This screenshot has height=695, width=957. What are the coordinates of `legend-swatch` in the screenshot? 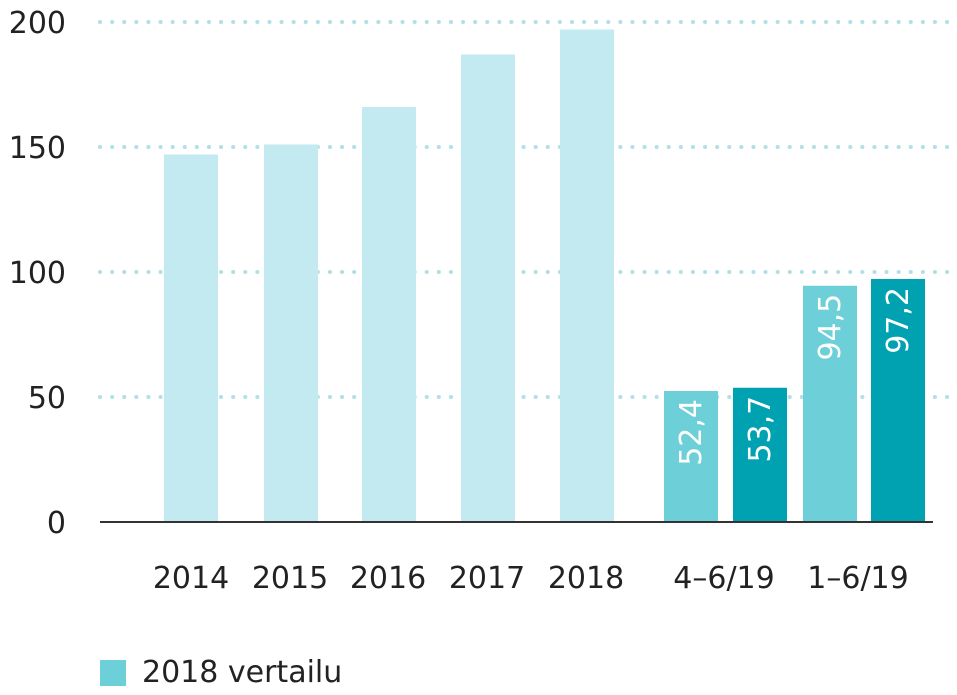 It's located at (113, 672).